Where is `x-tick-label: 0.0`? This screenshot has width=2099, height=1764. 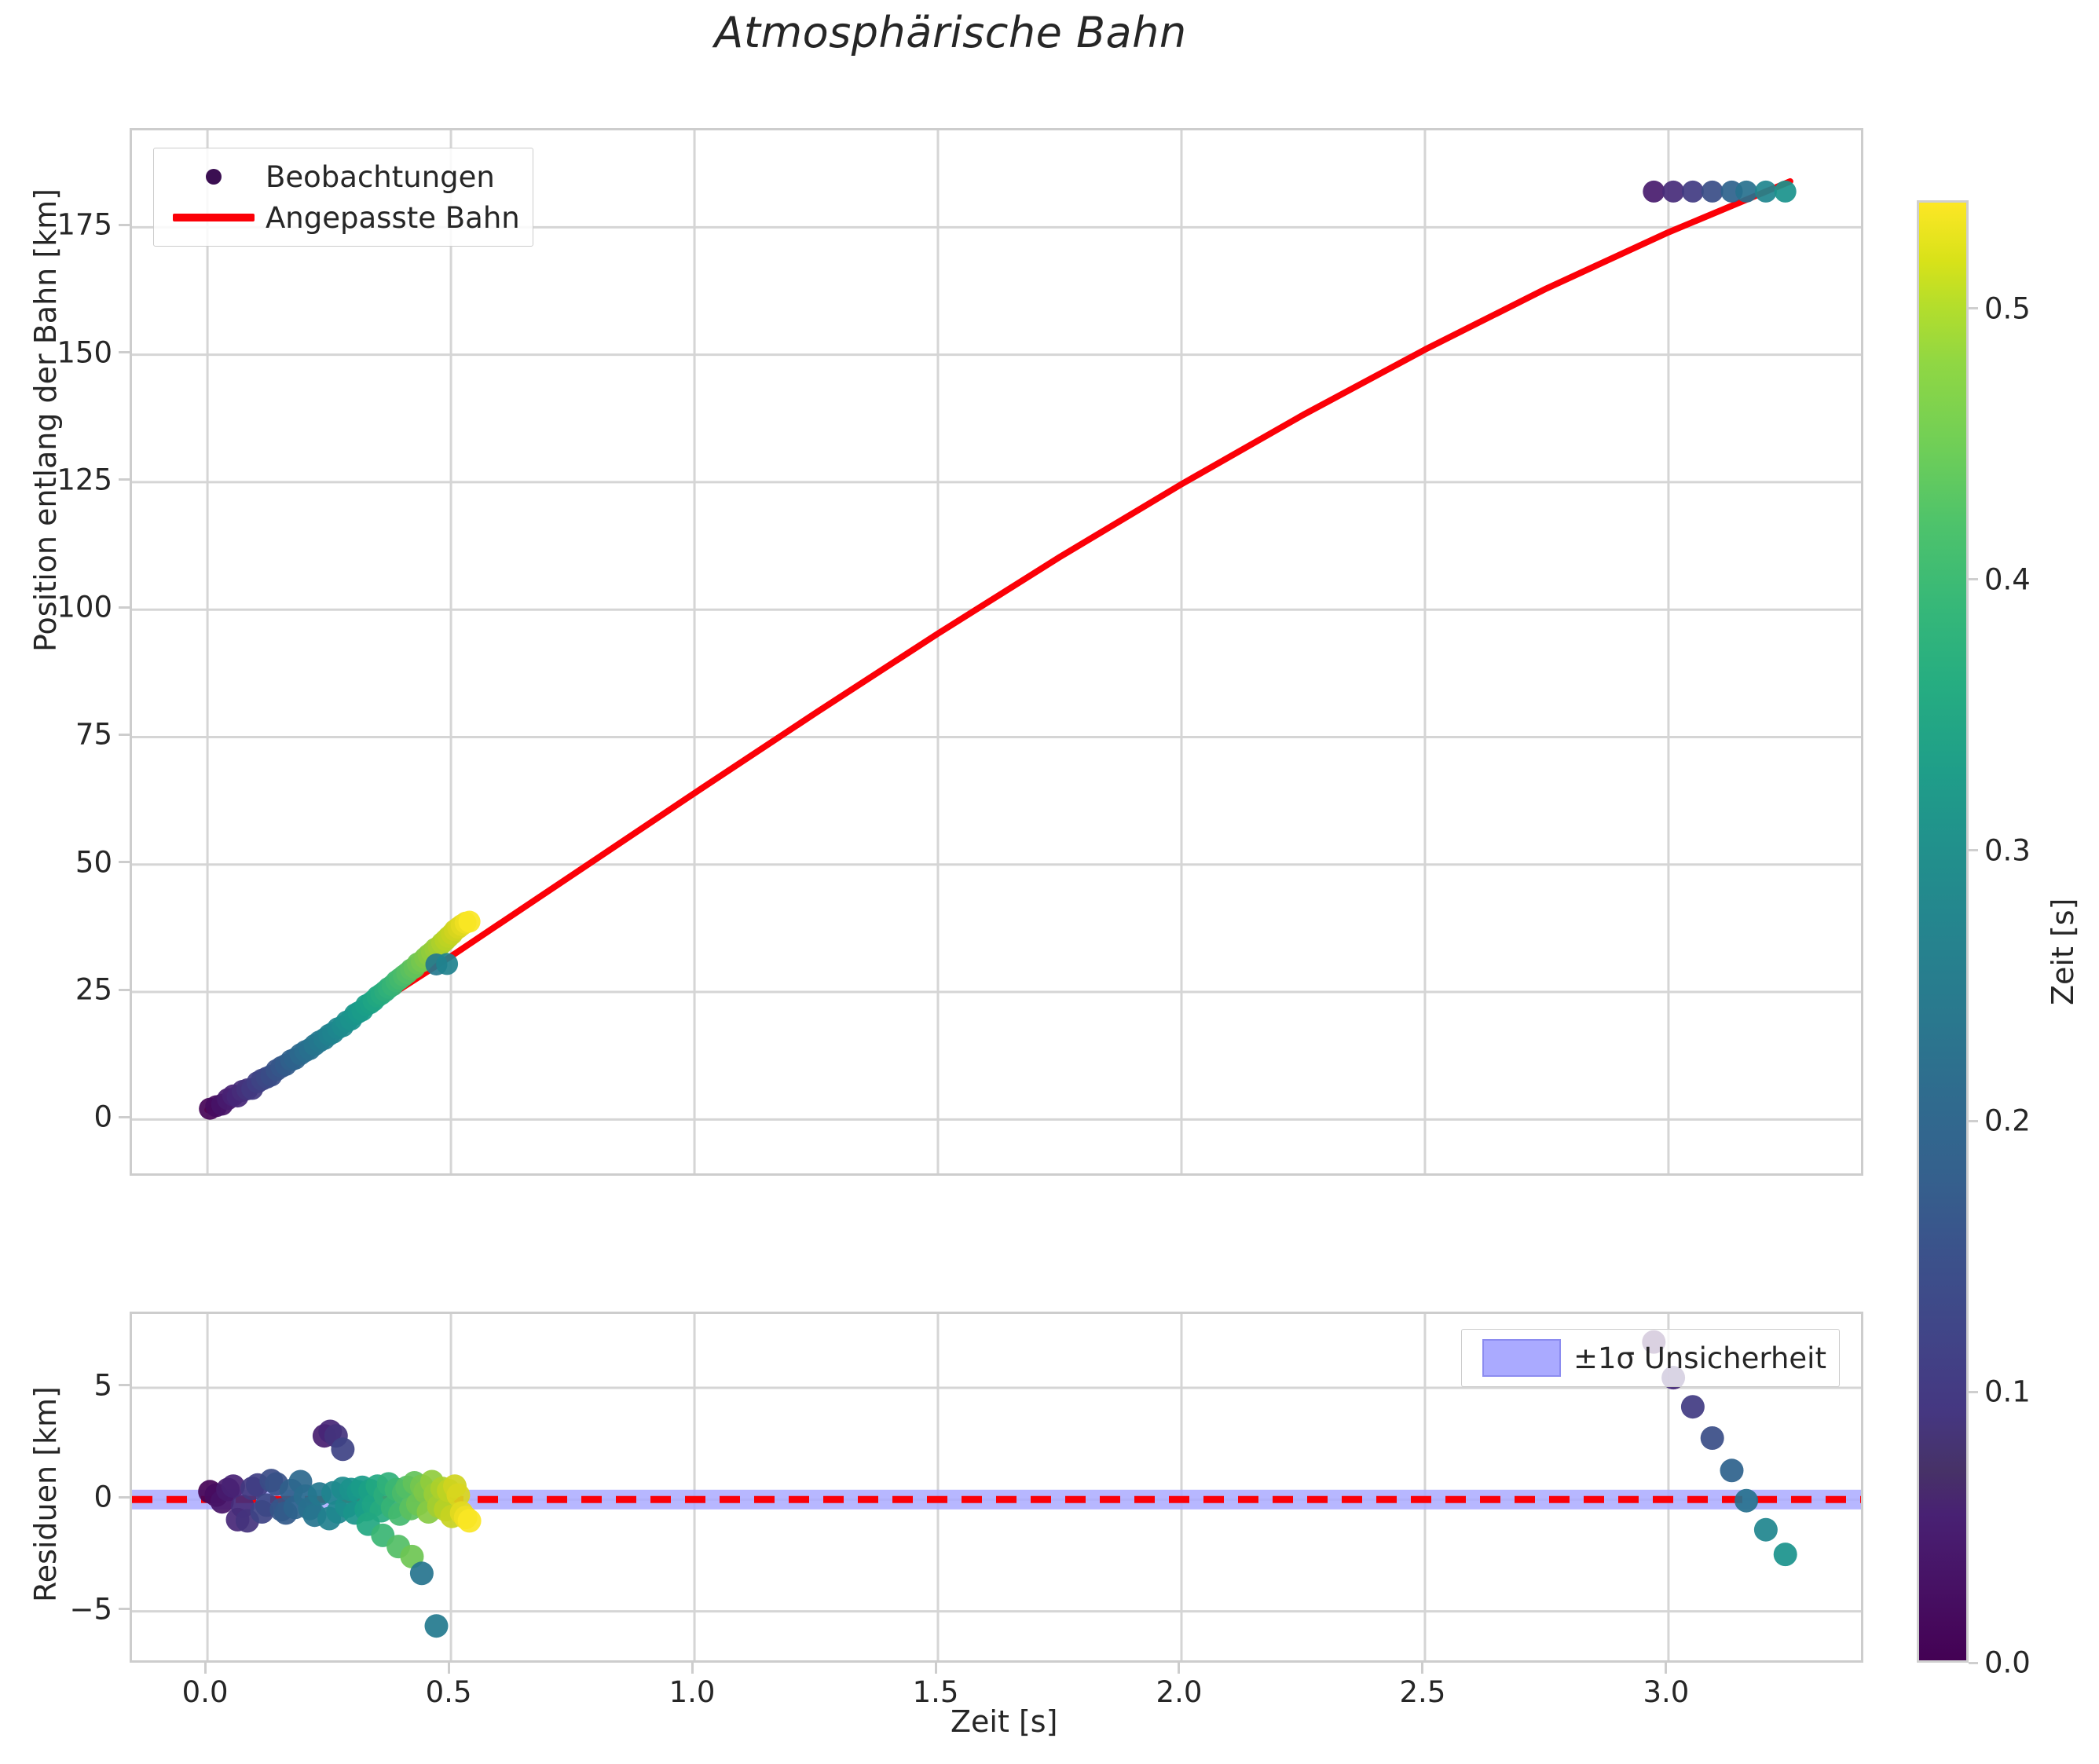
x-tick-label: 0.0 is located at coordinates (205, 1692).